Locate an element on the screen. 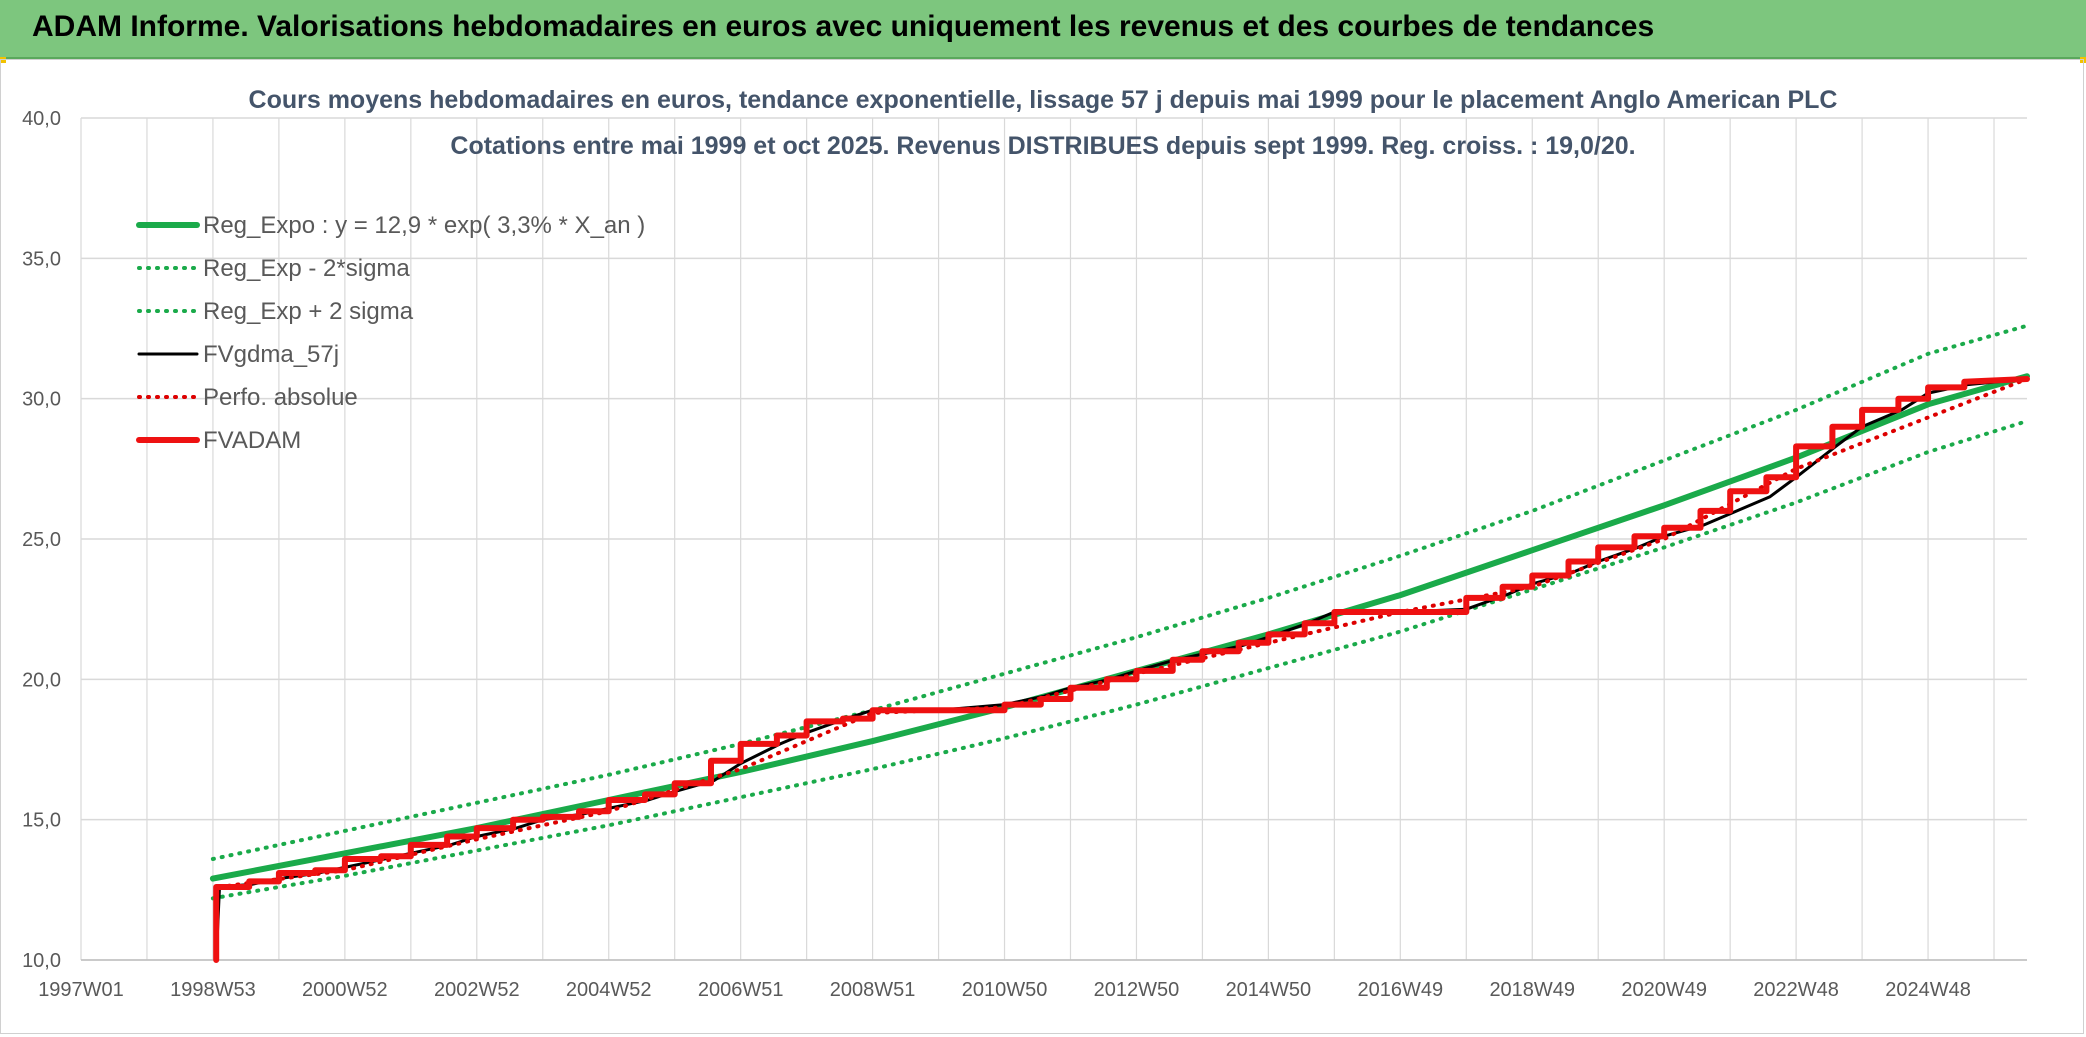  x-tick-label: 2008W51 is located at coordinates (873, 990).